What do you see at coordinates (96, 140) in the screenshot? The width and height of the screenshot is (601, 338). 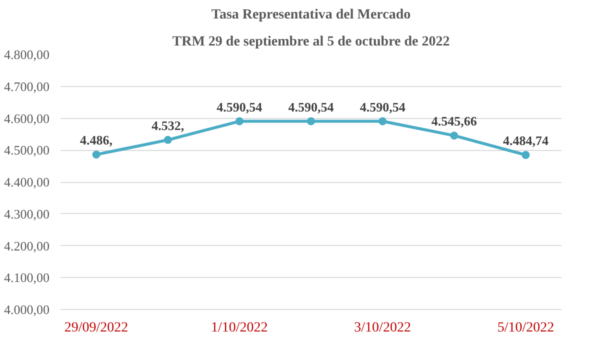 I see `data-label: 4.486,` at bounding box center [96, 140].